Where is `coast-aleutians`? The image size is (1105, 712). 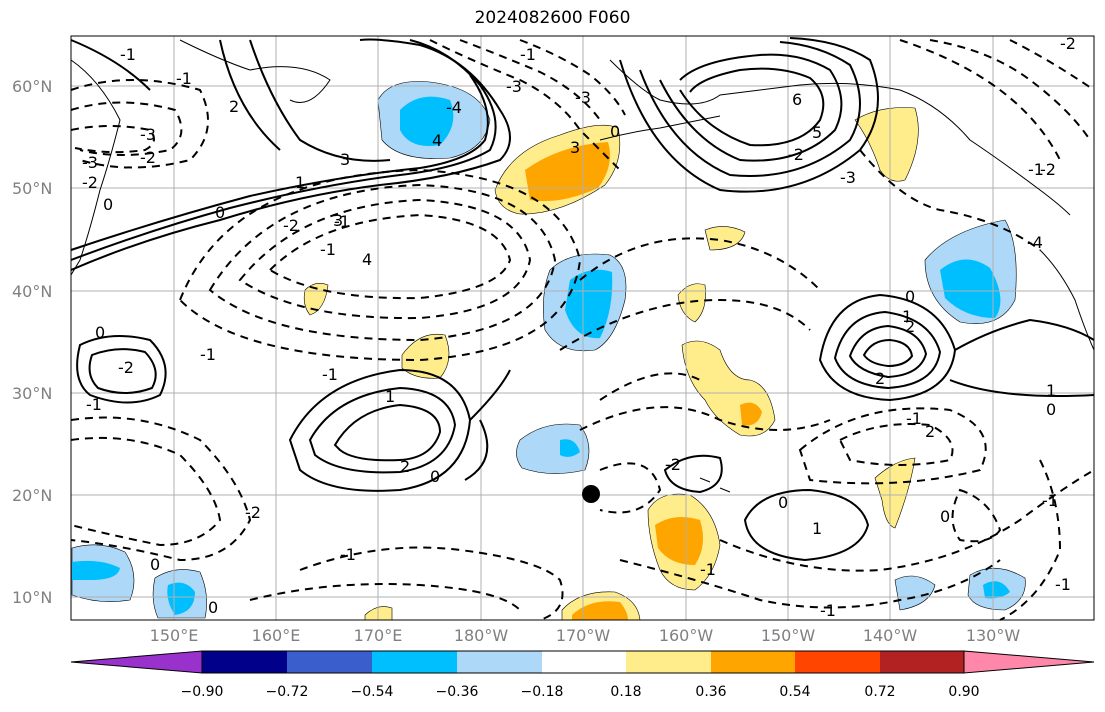 coast-aleutians is located at coordinates (660, 128).